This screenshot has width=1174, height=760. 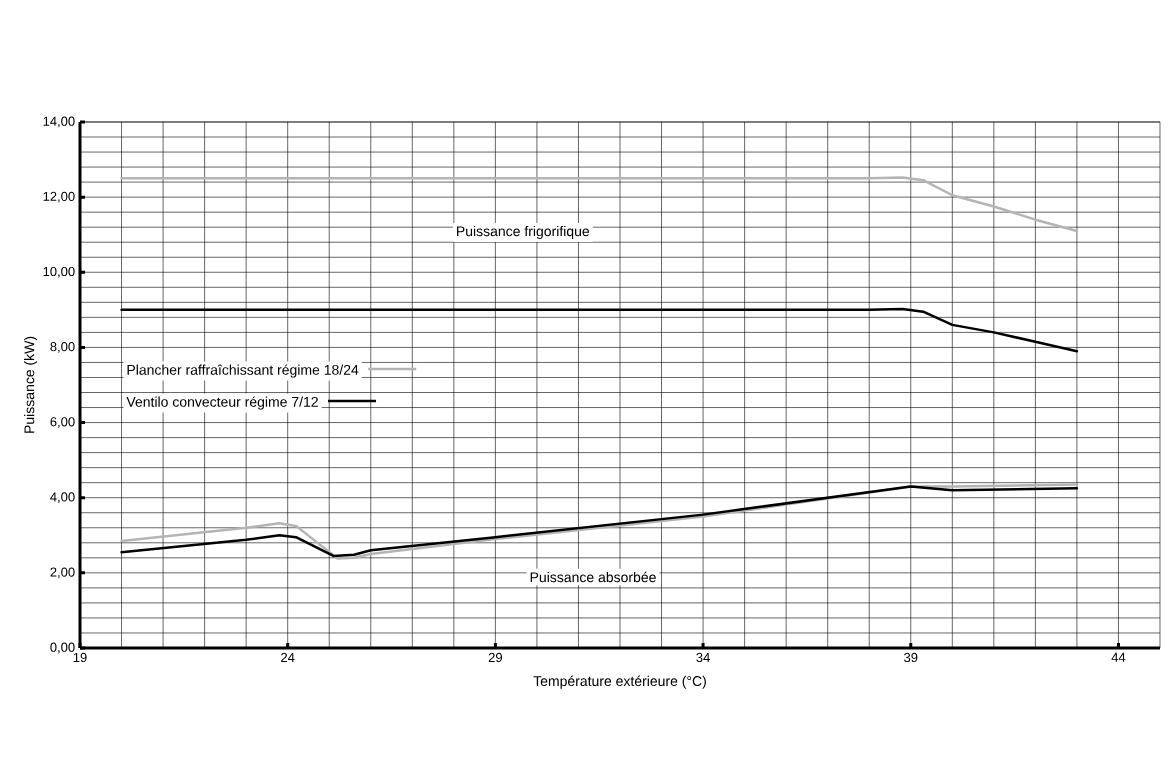 I want to click on y-tick-label: 10,00, so click(x=59, y=272).